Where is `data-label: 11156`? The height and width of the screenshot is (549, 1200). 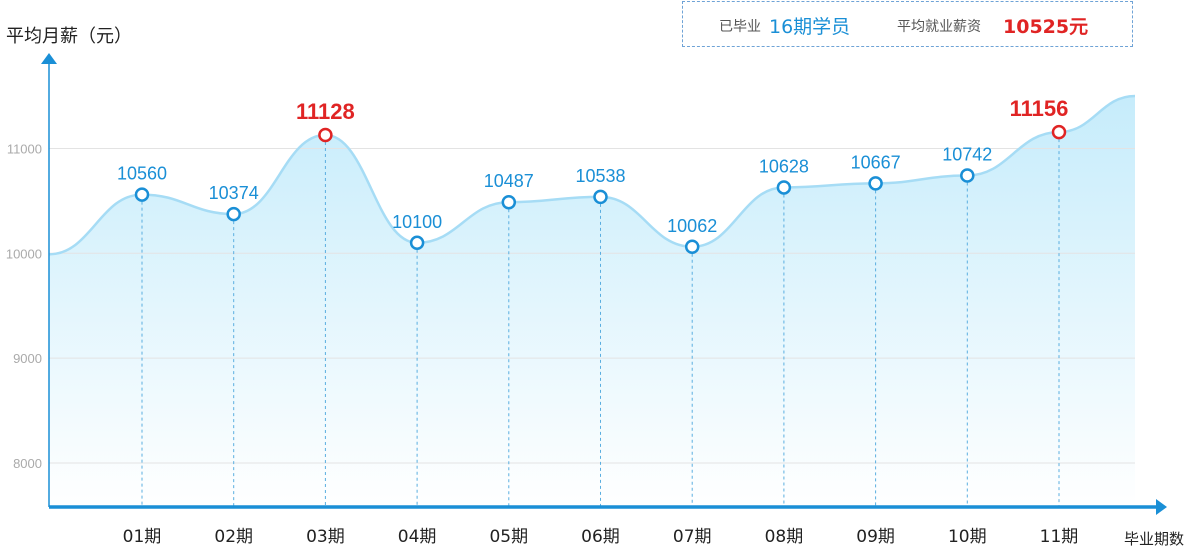 data-label: 11156 is located at coordinates (1039, 108).